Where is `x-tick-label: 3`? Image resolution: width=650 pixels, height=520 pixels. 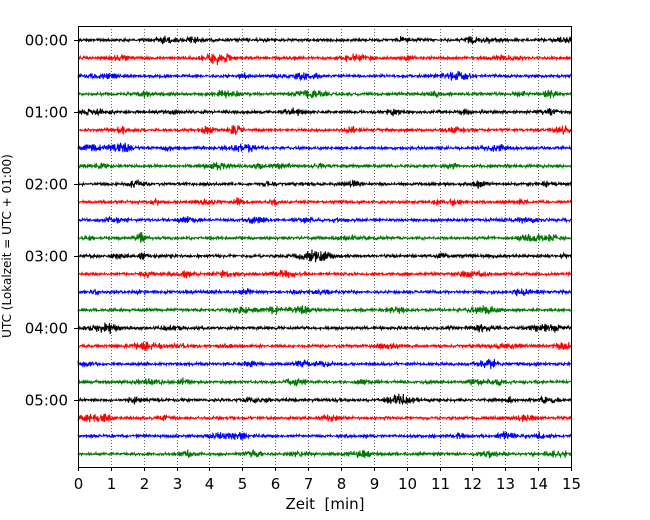
x-tick-label: 3 is located at coordinates (178, 484).